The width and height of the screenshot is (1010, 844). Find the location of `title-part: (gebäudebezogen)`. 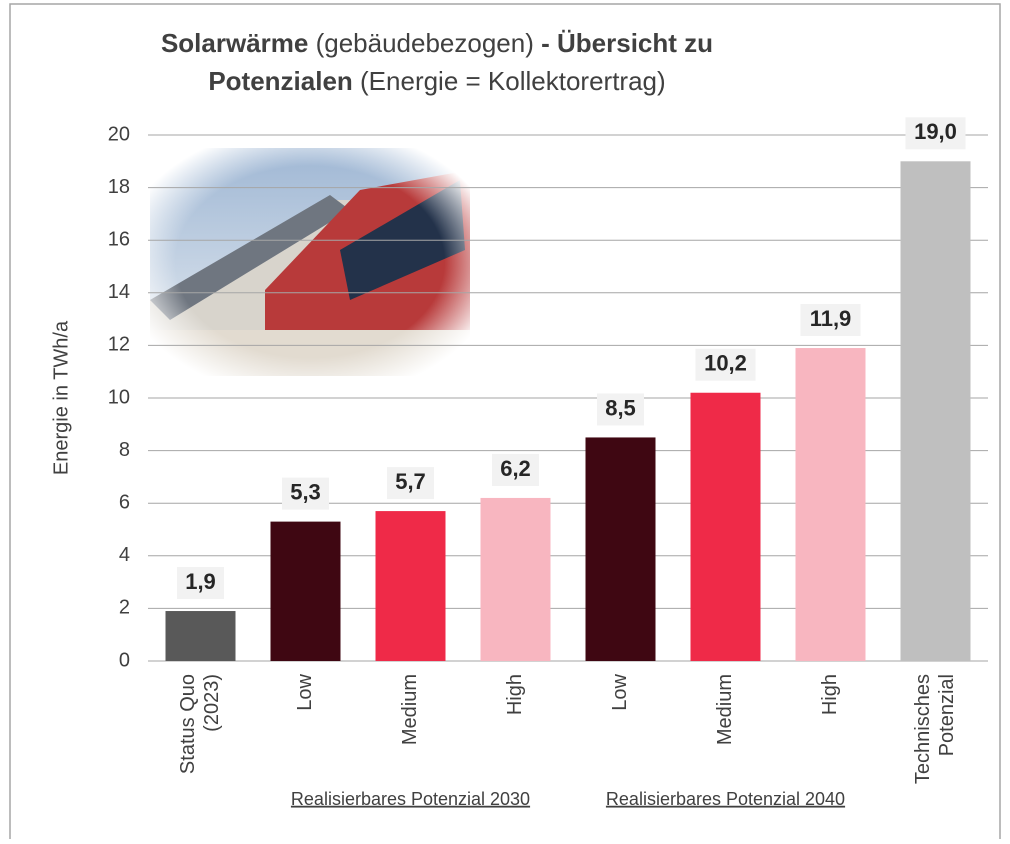

title-part: (gebäudebezogen) is located at coordinates (421, 43).